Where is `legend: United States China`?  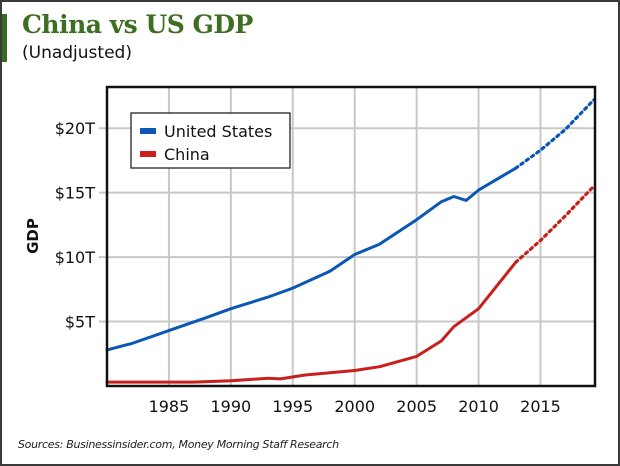
legend: United States China is located at coordinates (210, 140).